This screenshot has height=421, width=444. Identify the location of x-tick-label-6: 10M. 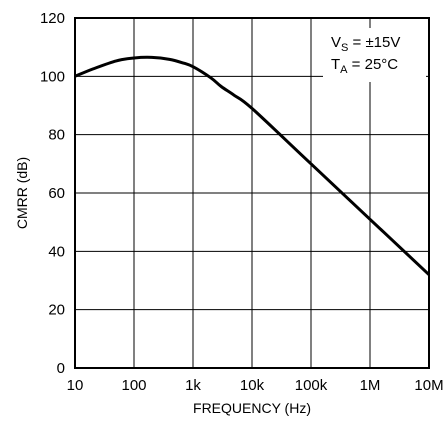
(428, 385).